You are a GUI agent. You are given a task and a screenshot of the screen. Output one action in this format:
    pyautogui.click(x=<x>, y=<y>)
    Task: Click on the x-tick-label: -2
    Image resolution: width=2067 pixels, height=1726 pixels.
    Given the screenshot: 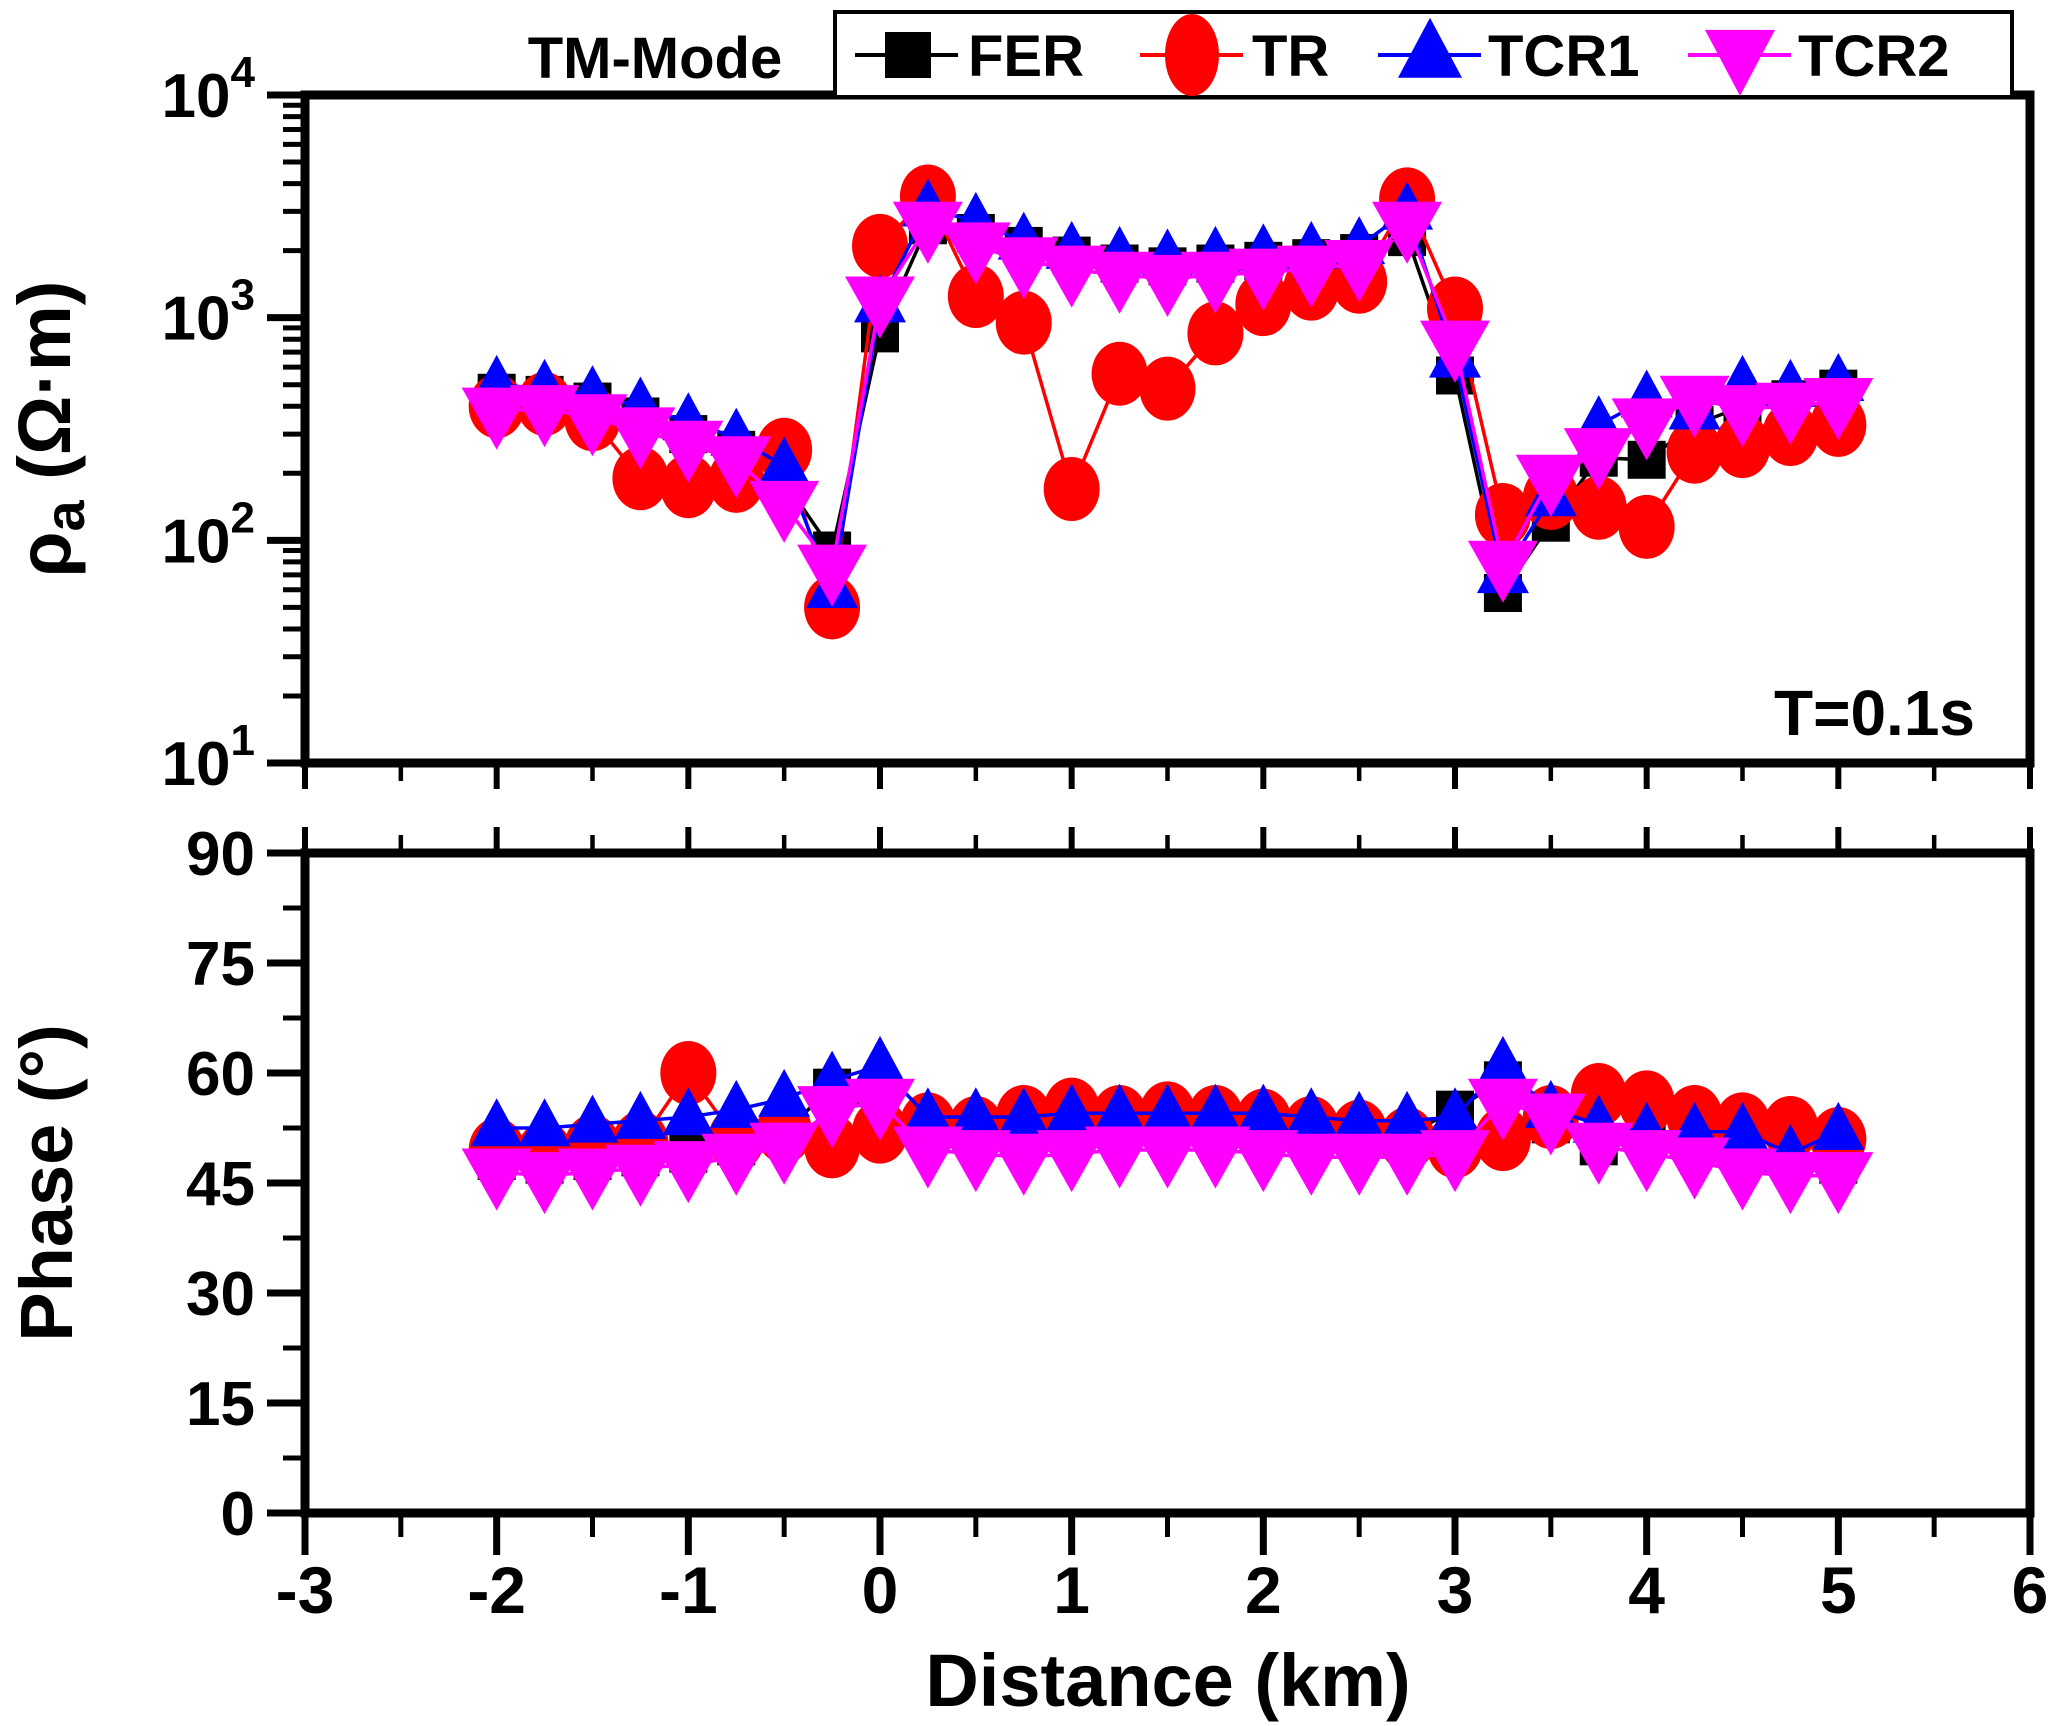 What is the action you would take?
    pyautogui.click(x=496, y=1590)
    